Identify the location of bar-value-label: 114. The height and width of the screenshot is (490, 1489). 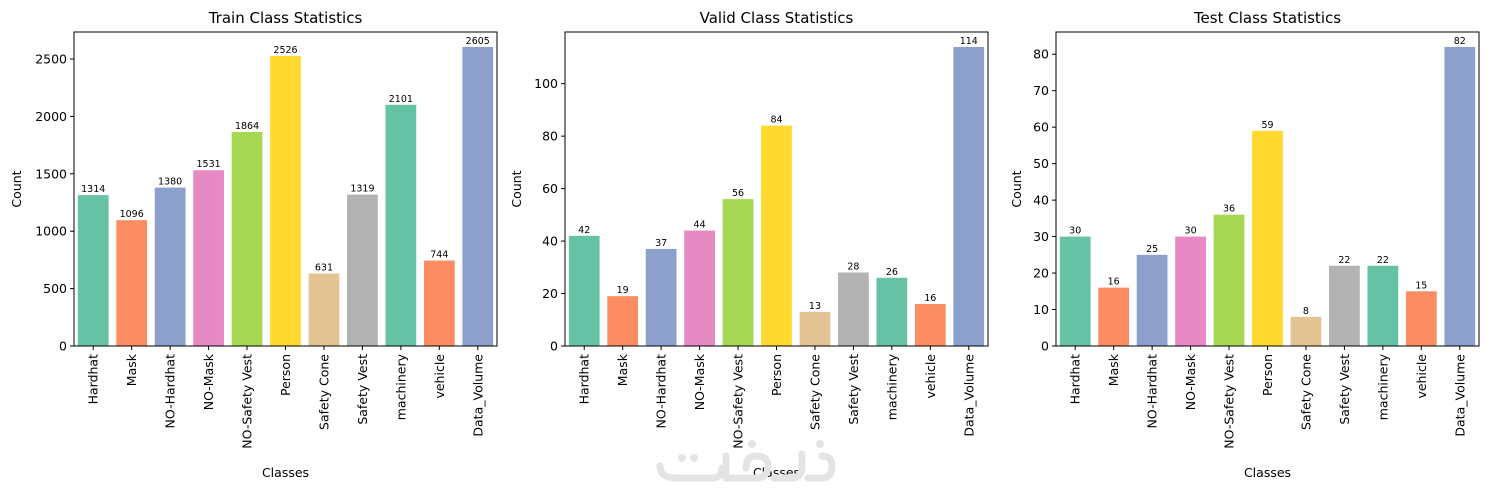
(969, 41).